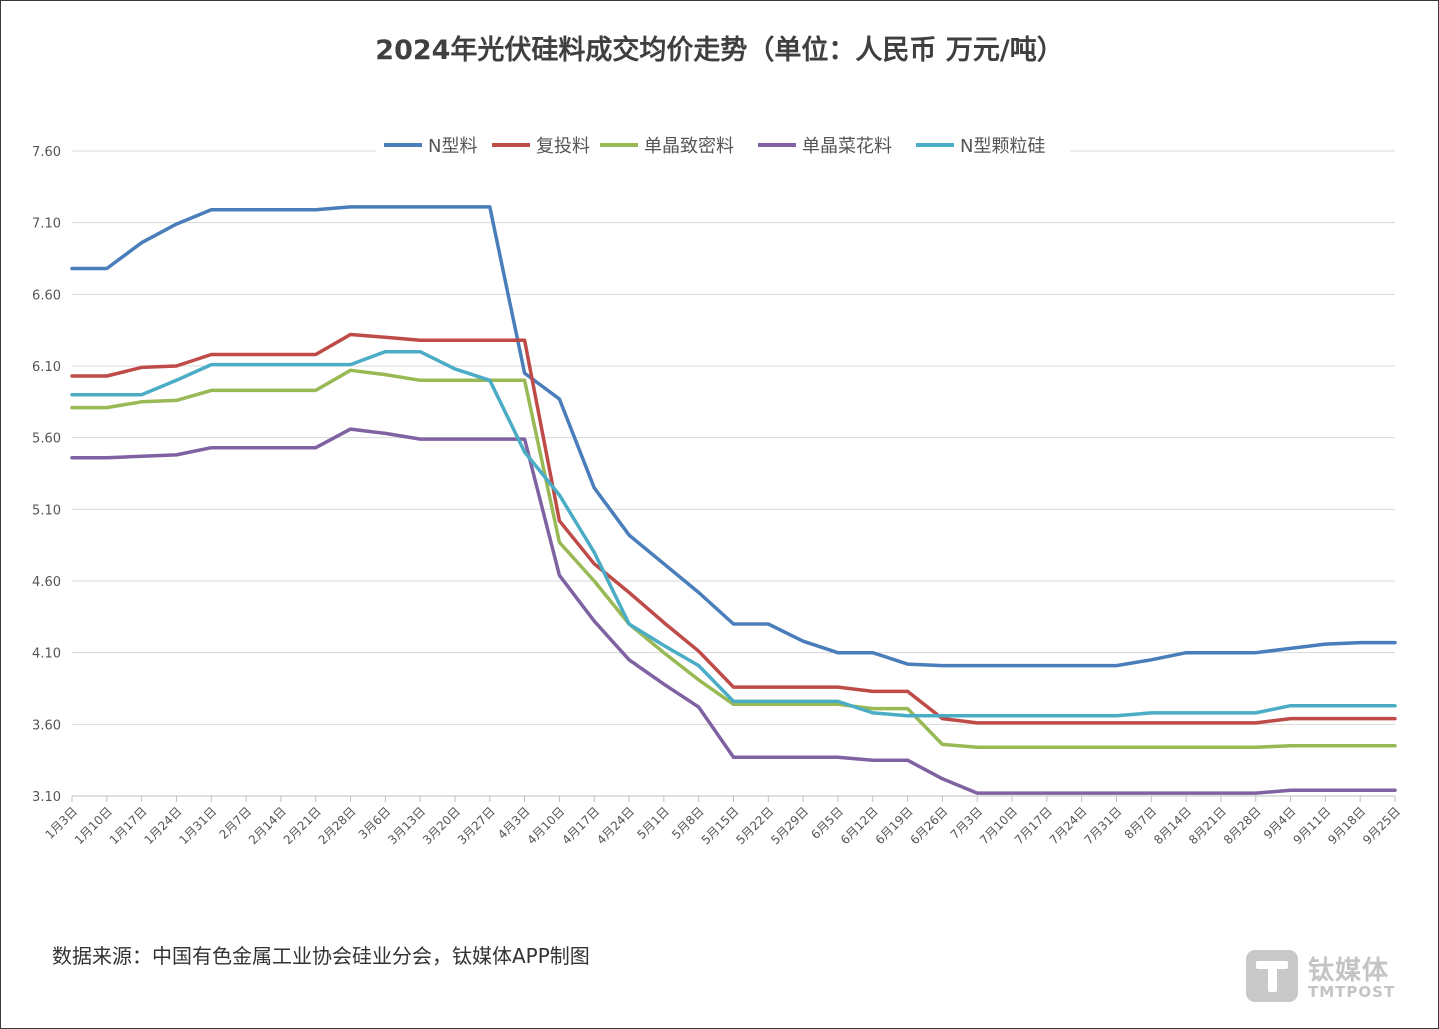 The width and height of the screenshot is (1439, 1029). I want to click on x-tick-label: 8月14日, so click(1172, 825).